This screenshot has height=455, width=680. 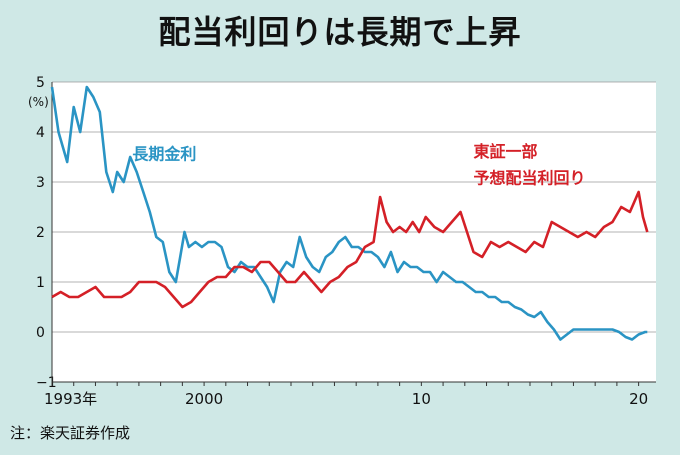 I want to click on y-tick-label: 2, so click(x=40, y=233).